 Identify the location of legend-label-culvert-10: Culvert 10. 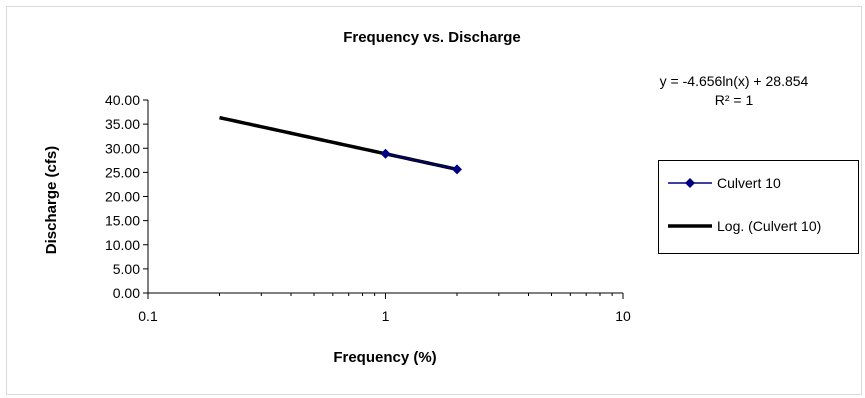
(749, 183).